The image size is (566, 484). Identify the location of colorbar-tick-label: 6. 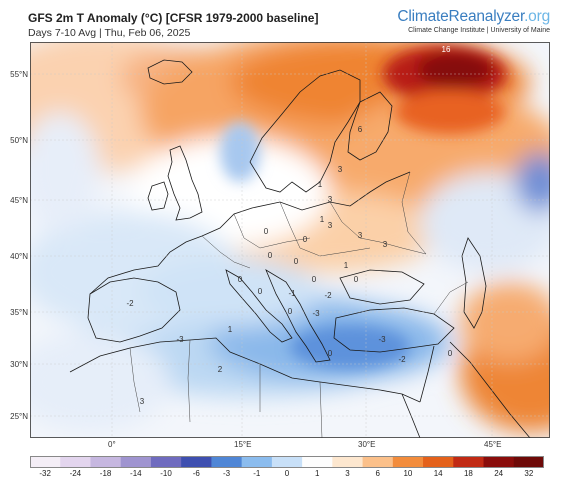
(377, 473).